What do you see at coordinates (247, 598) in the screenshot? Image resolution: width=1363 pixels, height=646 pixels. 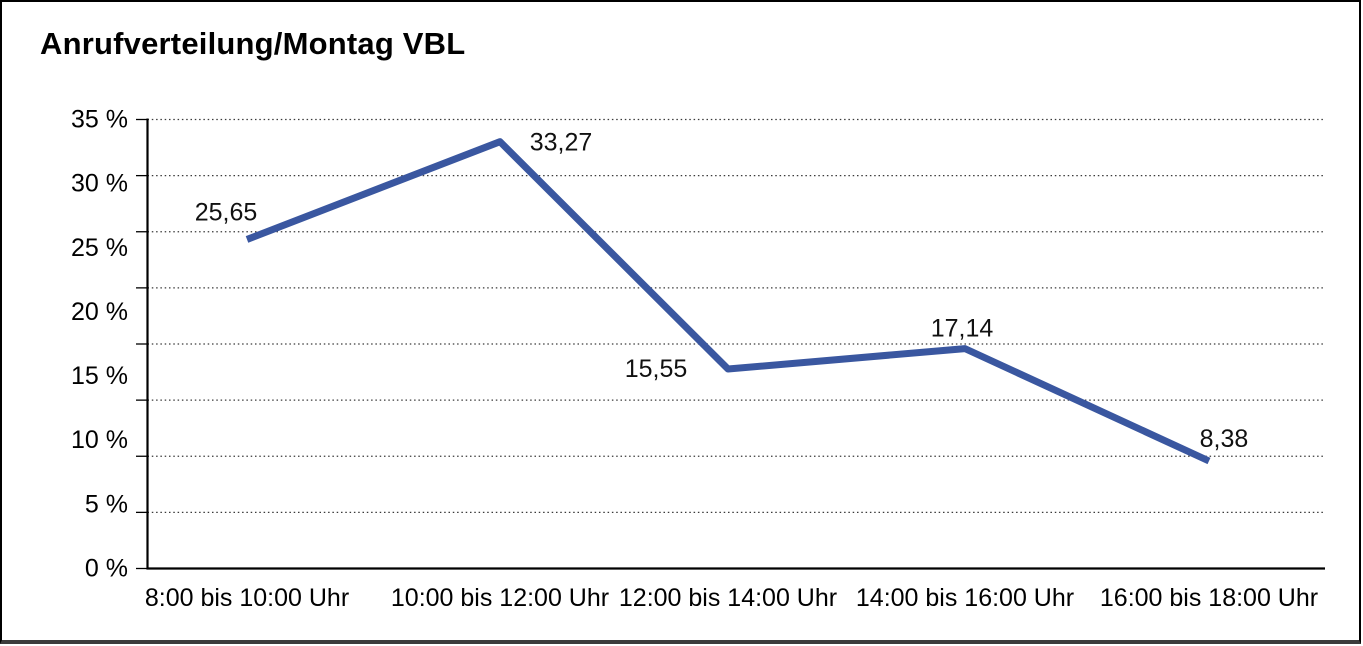 I see `x-axis-tick-label: 8:00 bis 10:00 Uhr` at bounding box center [247, 598].